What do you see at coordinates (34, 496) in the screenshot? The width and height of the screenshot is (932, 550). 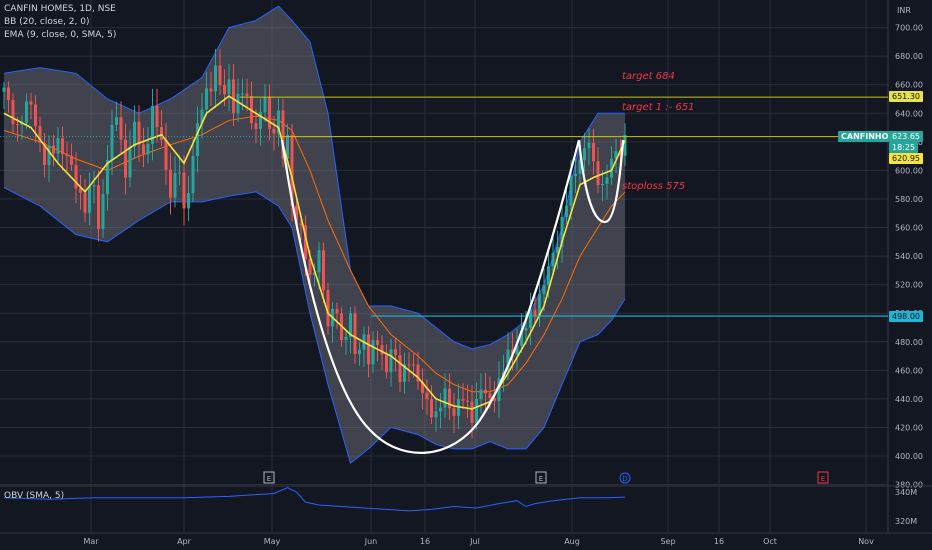 I see `obv-legend: OBV (SMA, 5)` at bounding box center [34, 496].